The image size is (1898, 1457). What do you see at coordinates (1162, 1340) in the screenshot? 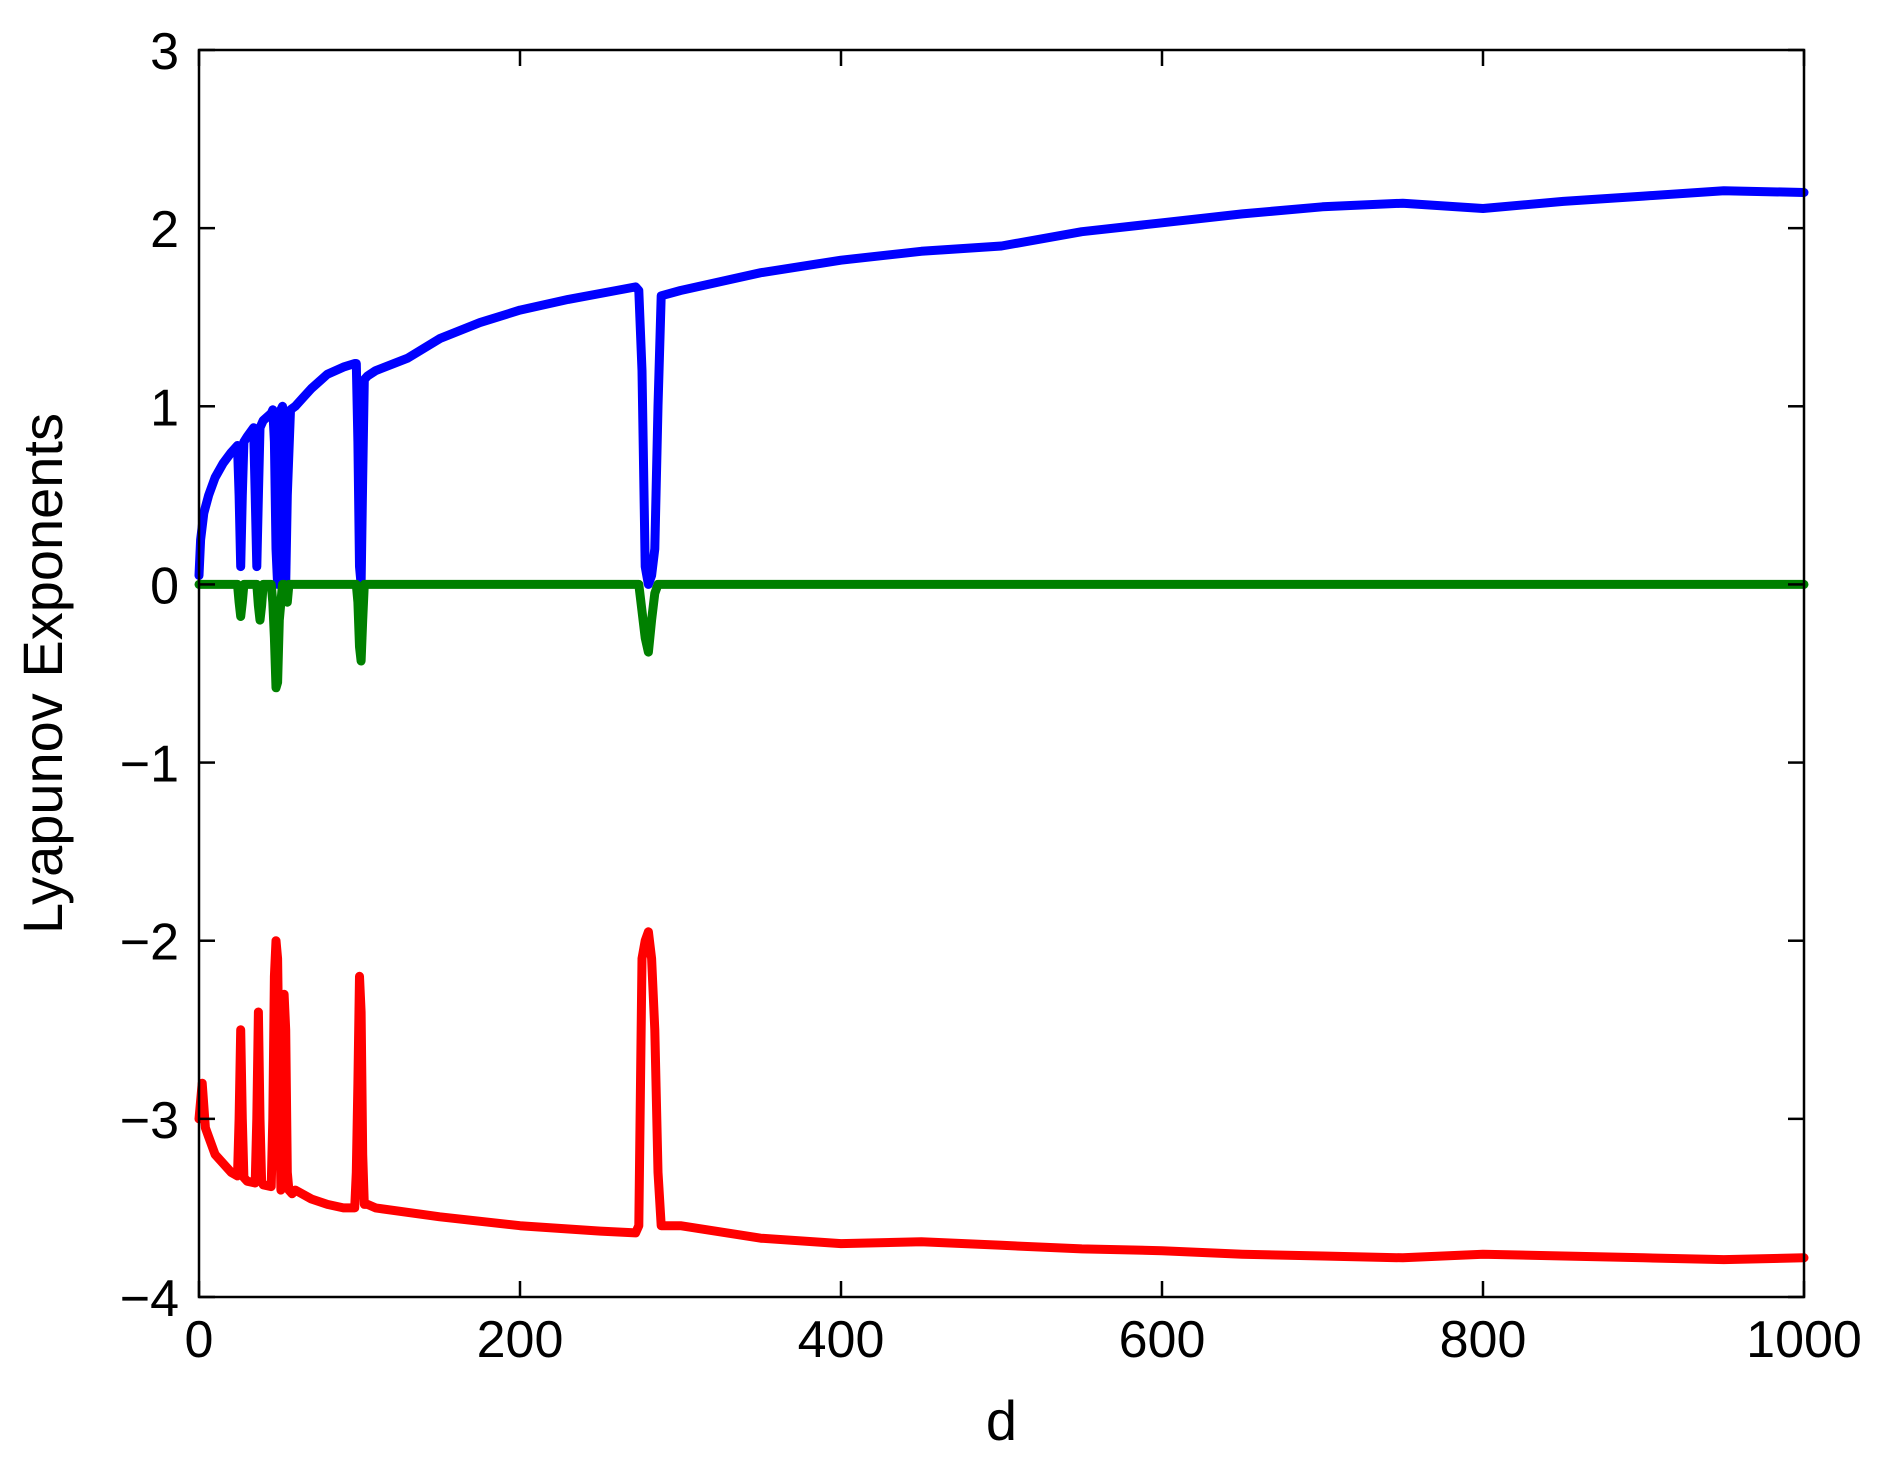
I see `x-tick-label: 600` at bounding box center [1162, 1340].